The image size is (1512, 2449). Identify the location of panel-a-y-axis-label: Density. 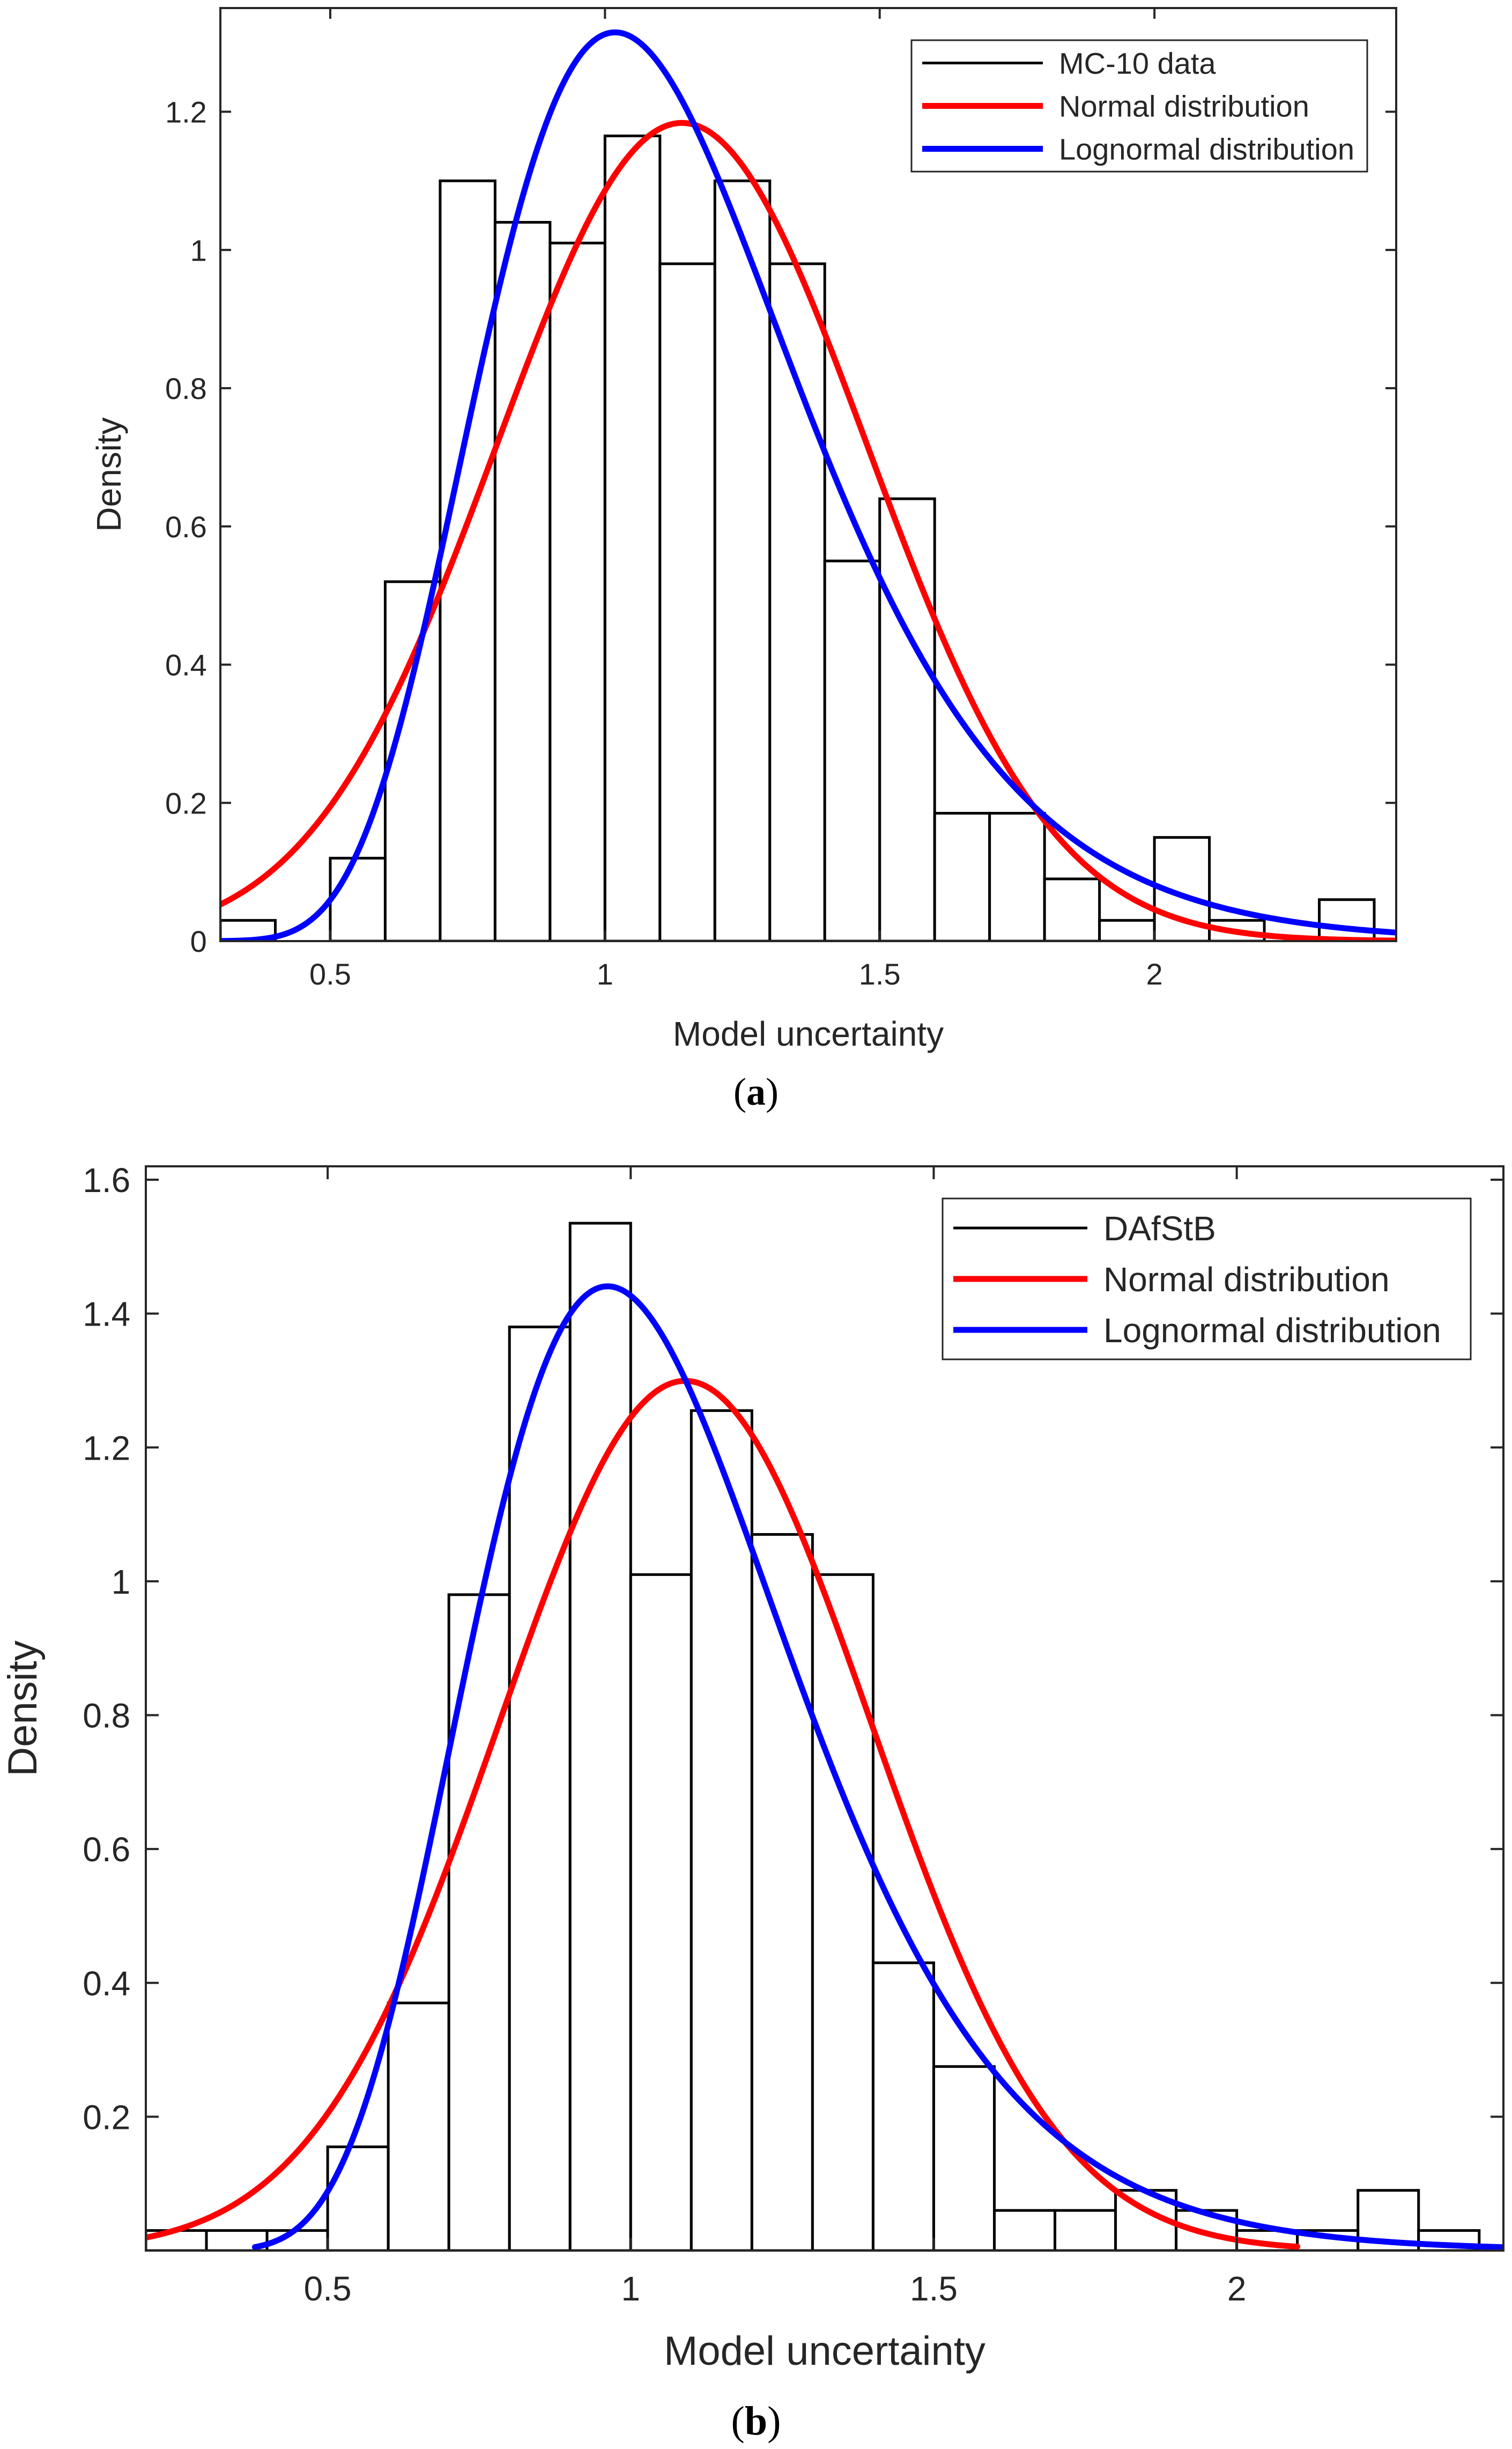
(109, 474).